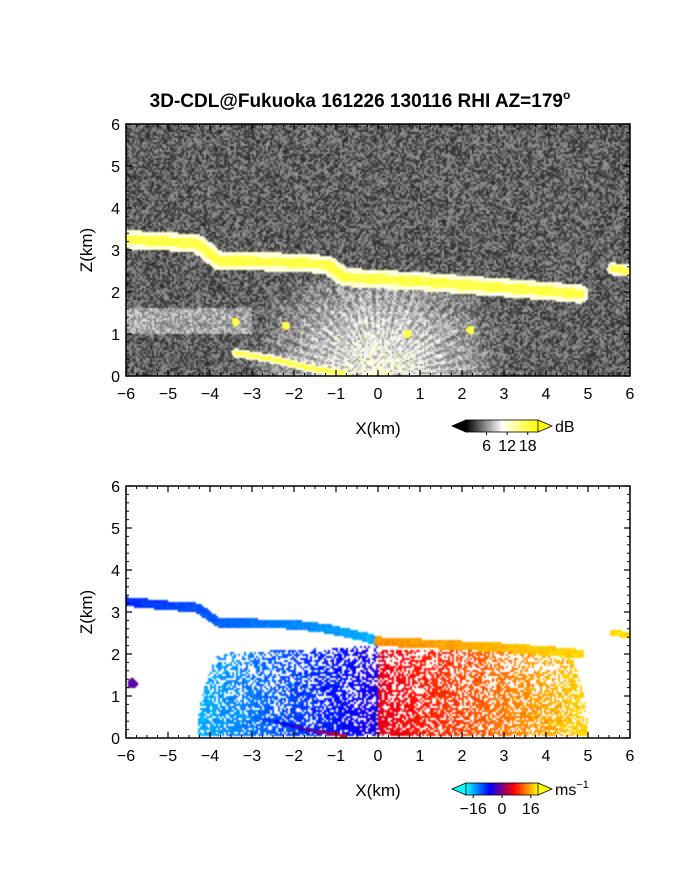 Image resolution: width=680 pixels, height=880 pixels. What do you see at coordinates (115, 167) in the screenshot?
I see `y-tick-label: 5` at bounding box center [115, 167].